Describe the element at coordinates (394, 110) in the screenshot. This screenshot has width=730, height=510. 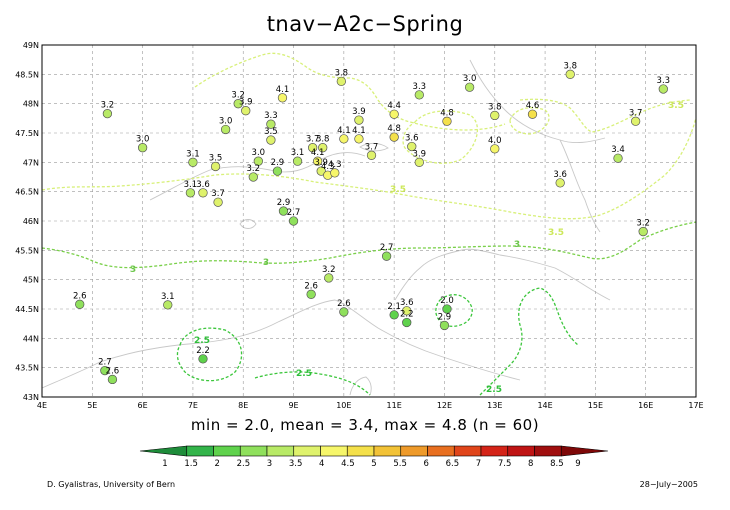
I see `station-marker: 4.4` at that location.